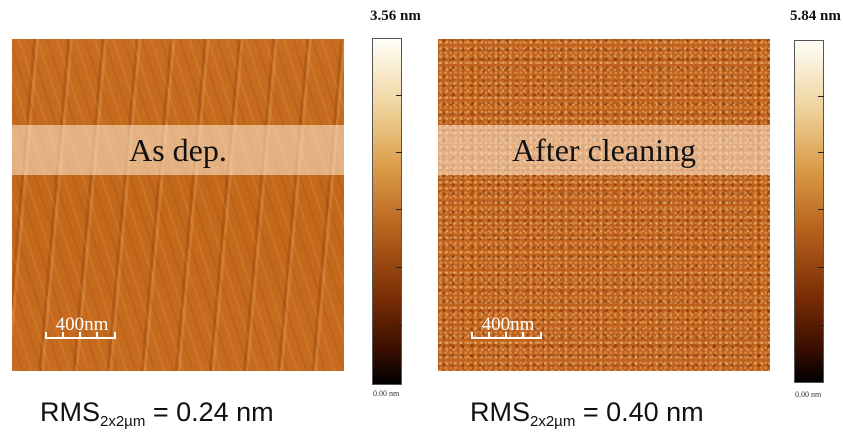 The width and height of the screenshot is (843, 436). Describe the element at coordinates (395, 16) in the screenshot. I see `colorbar-max-label: 3.56 nm` at that location.